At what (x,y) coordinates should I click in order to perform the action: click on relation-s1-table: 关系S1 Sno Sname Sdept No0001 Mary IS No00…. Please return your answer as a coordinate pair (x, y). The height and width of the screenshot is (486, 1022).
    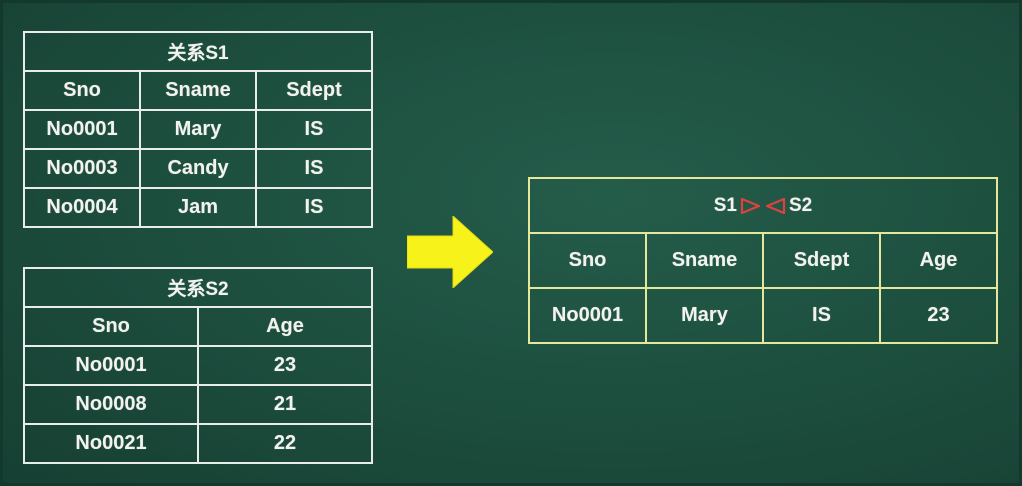
    Looking at the image, I should click on (198, 129).